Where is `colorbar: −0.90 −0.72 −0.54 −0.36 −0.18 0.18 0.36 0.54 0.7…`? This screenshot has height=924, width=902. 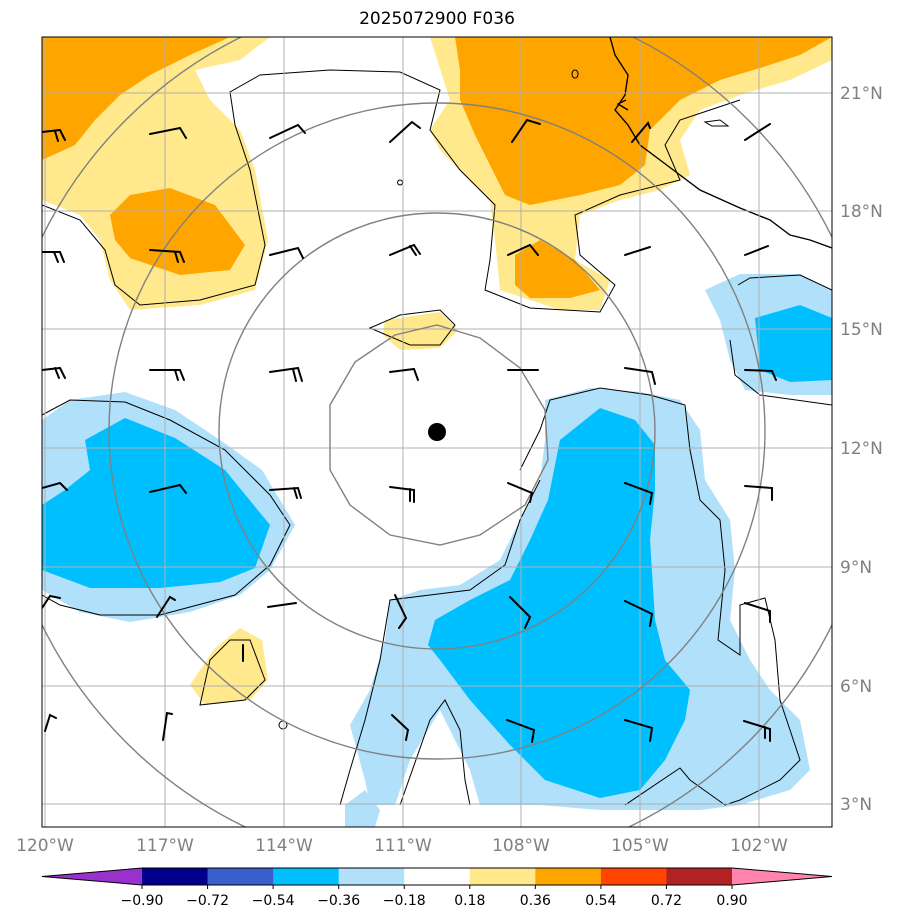
colorbar: −0.90 −0.72 −0.54 −0.36 −0.18 0.18 0.36 0.54 0.7… is located at coordinates (437, 888).